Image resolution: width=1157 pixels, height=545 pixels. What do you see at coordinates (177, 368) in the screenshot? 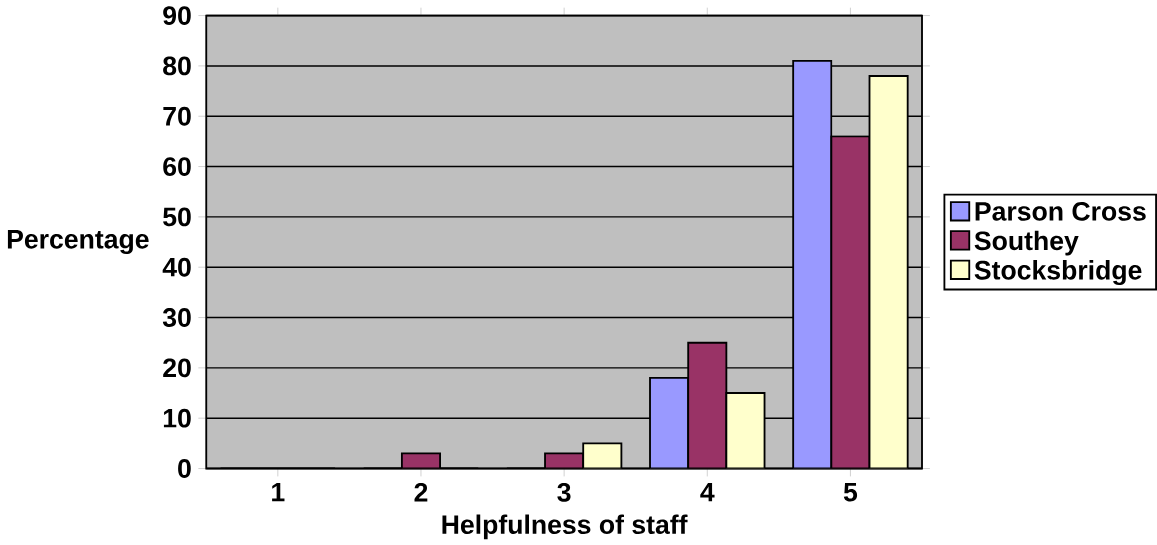
I see `y-tick-label: 20` at bounding box center [177, 368].